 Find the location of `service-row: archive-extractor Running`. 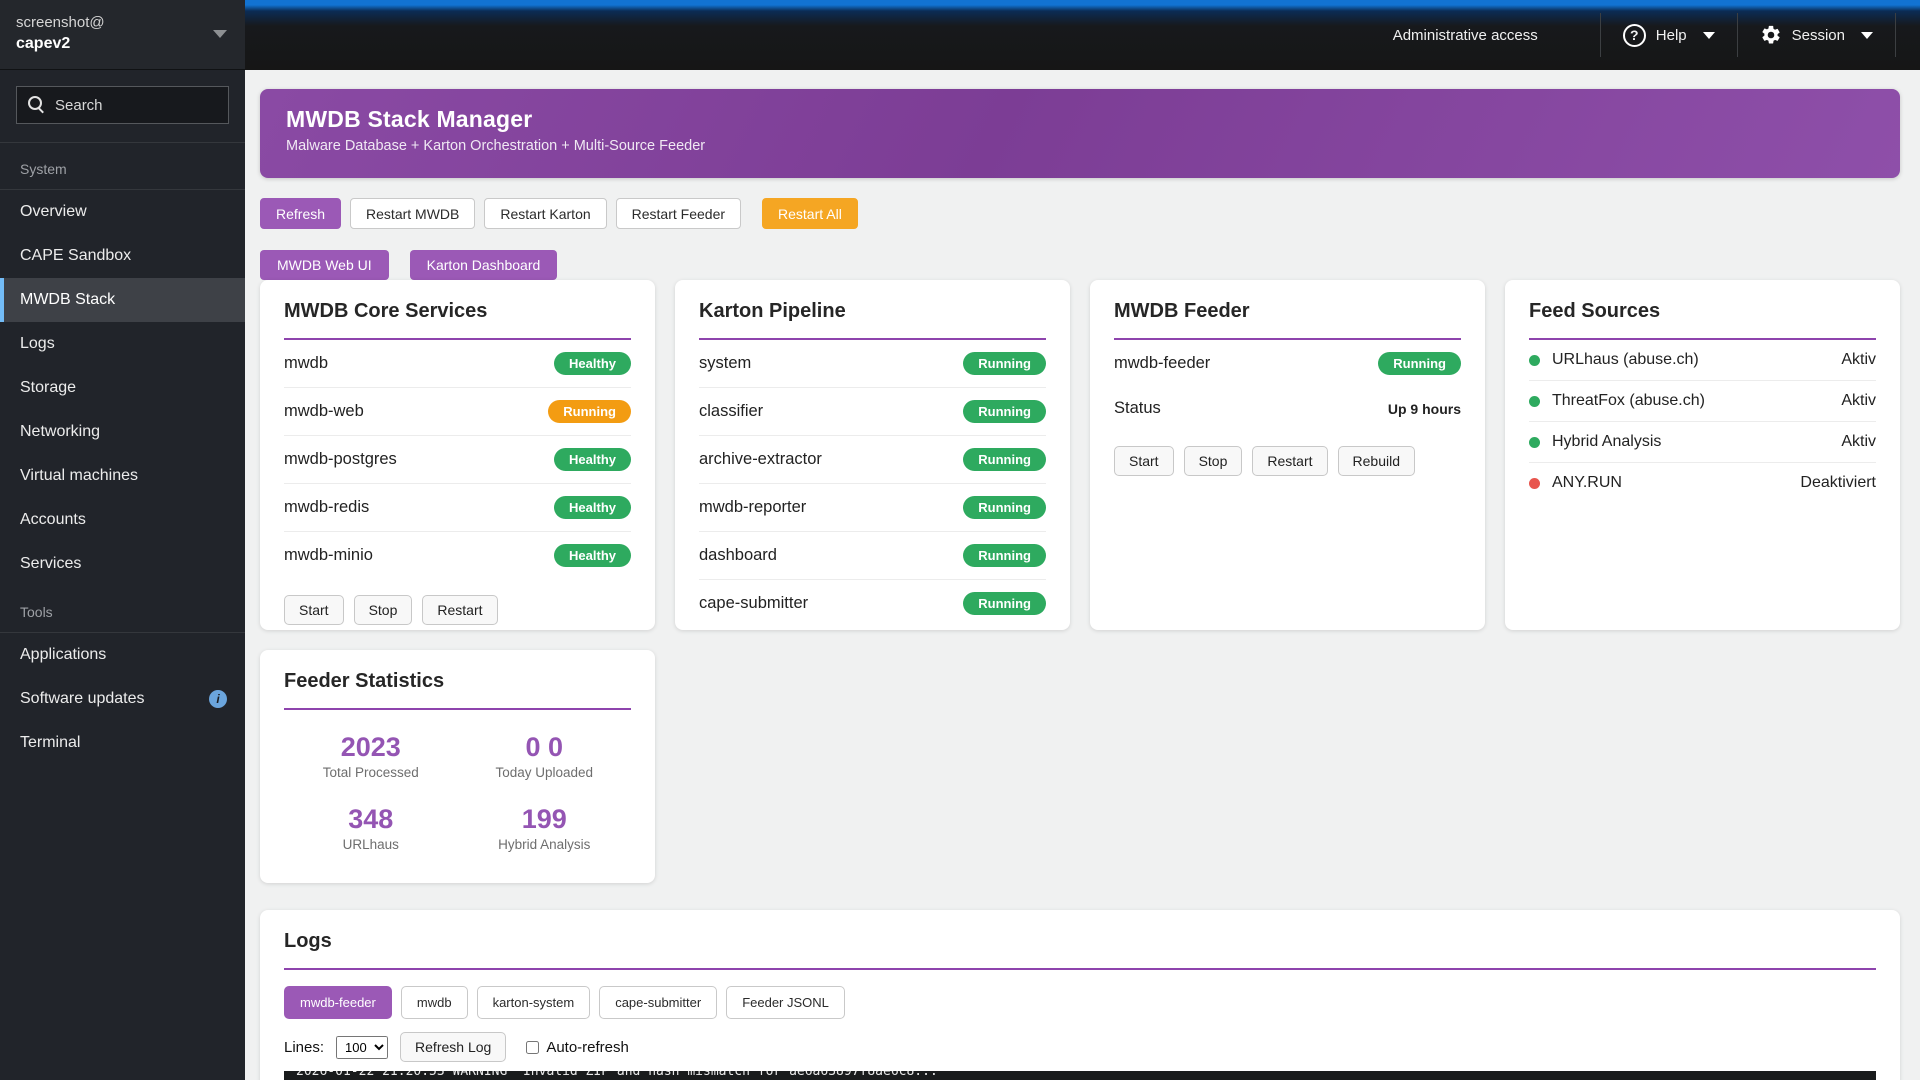

service-row: archive-extractor Running is located at coordinates (872, 460).